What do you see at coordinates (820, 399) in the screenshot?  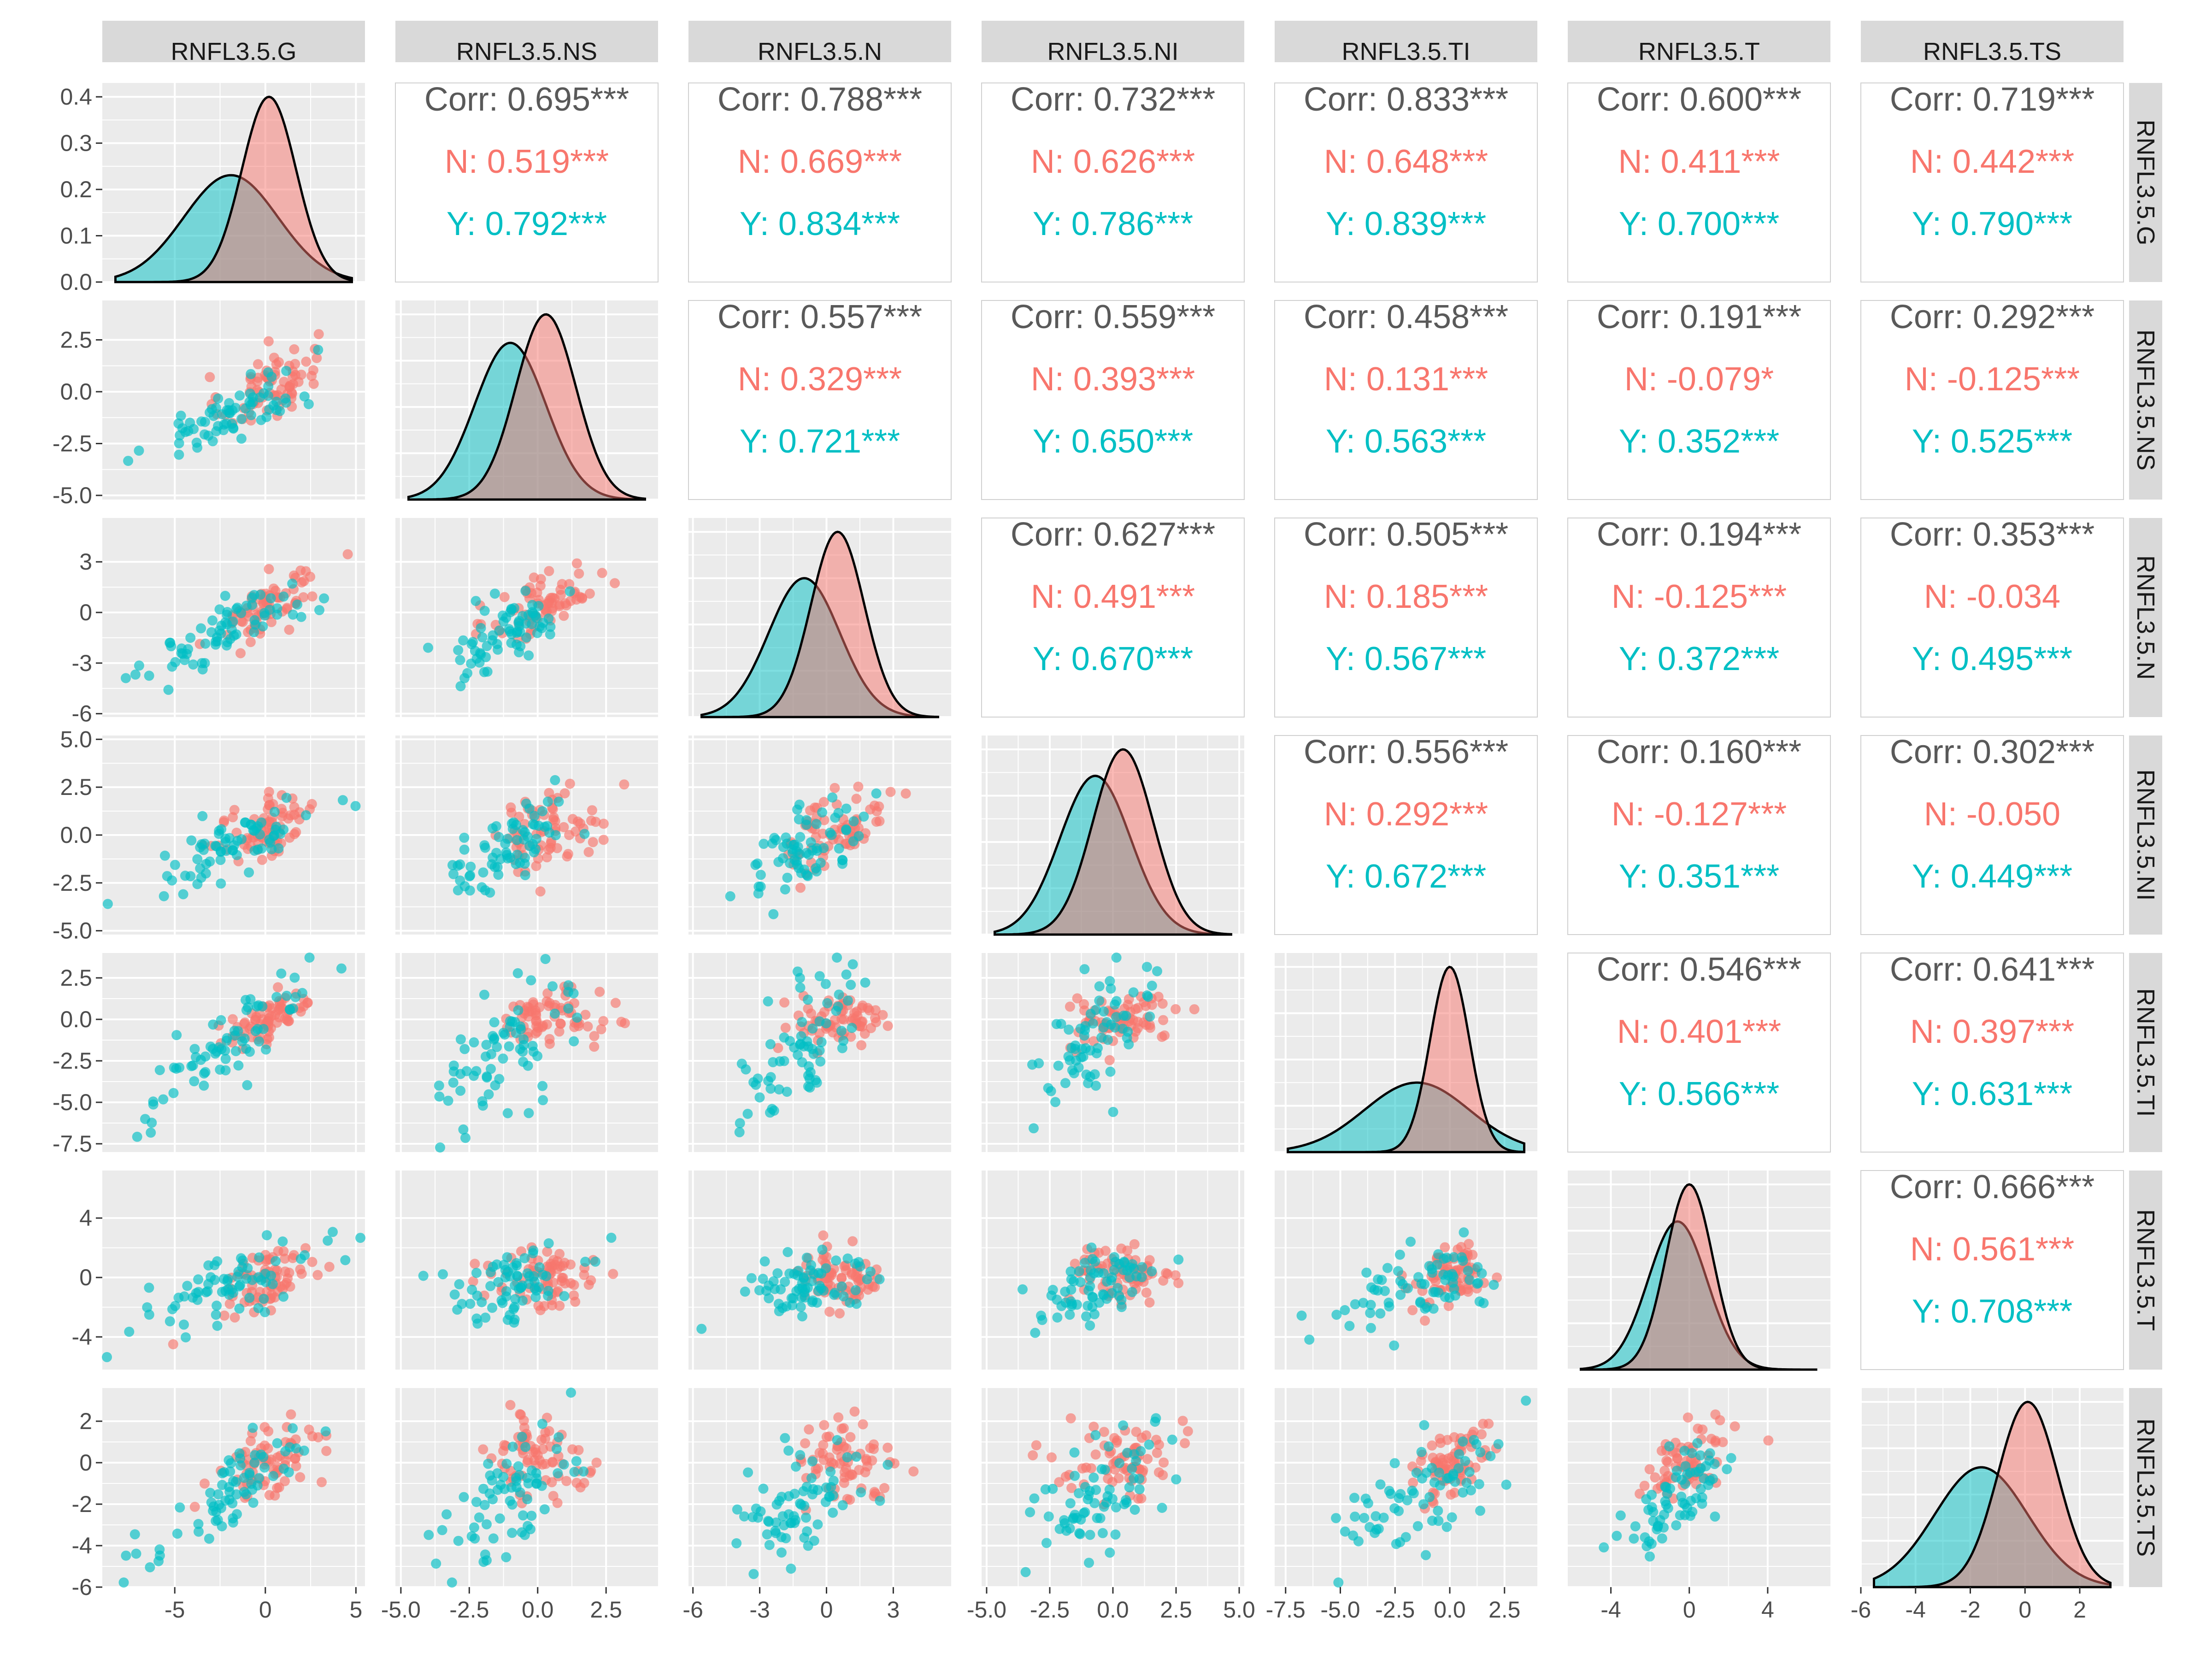 I see `correlation-panel: Corr: 0.557*** N: 0.329*** Y: 0.721***` at bounding box center [820, 399].